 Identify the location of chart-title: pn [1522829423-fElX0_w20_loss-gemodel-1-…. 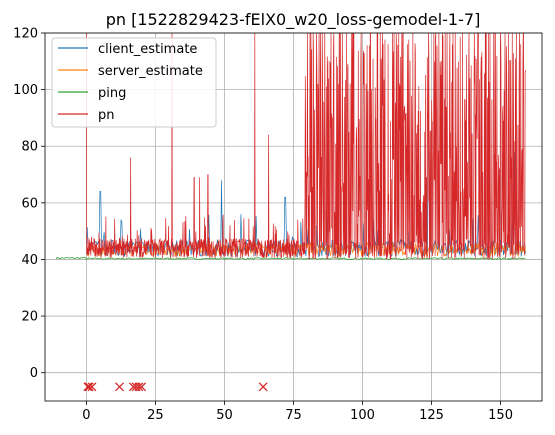
(293, 20).